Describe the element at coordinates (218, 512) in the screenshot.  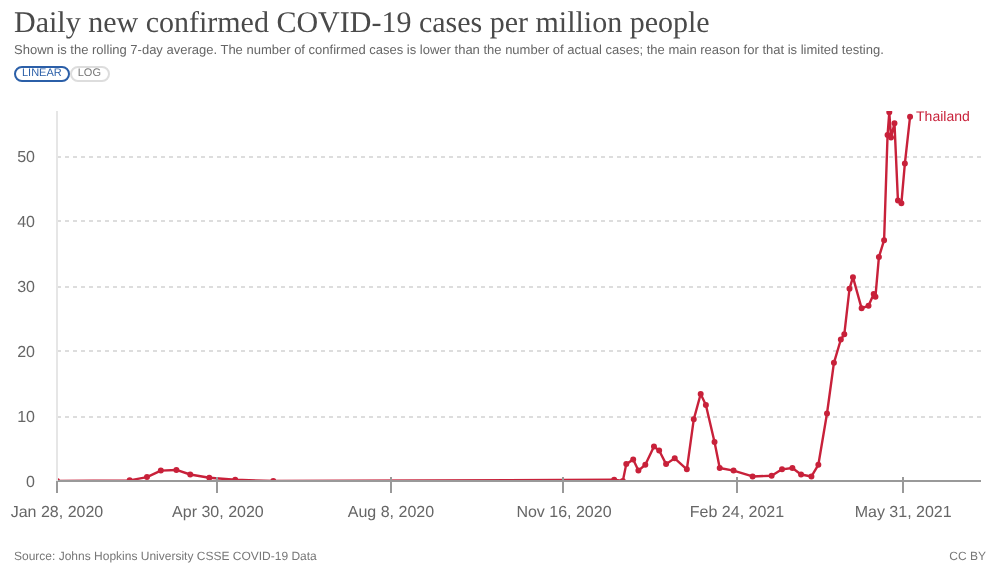
I see `x-tick-label: Apr 30, 2020` at that location.